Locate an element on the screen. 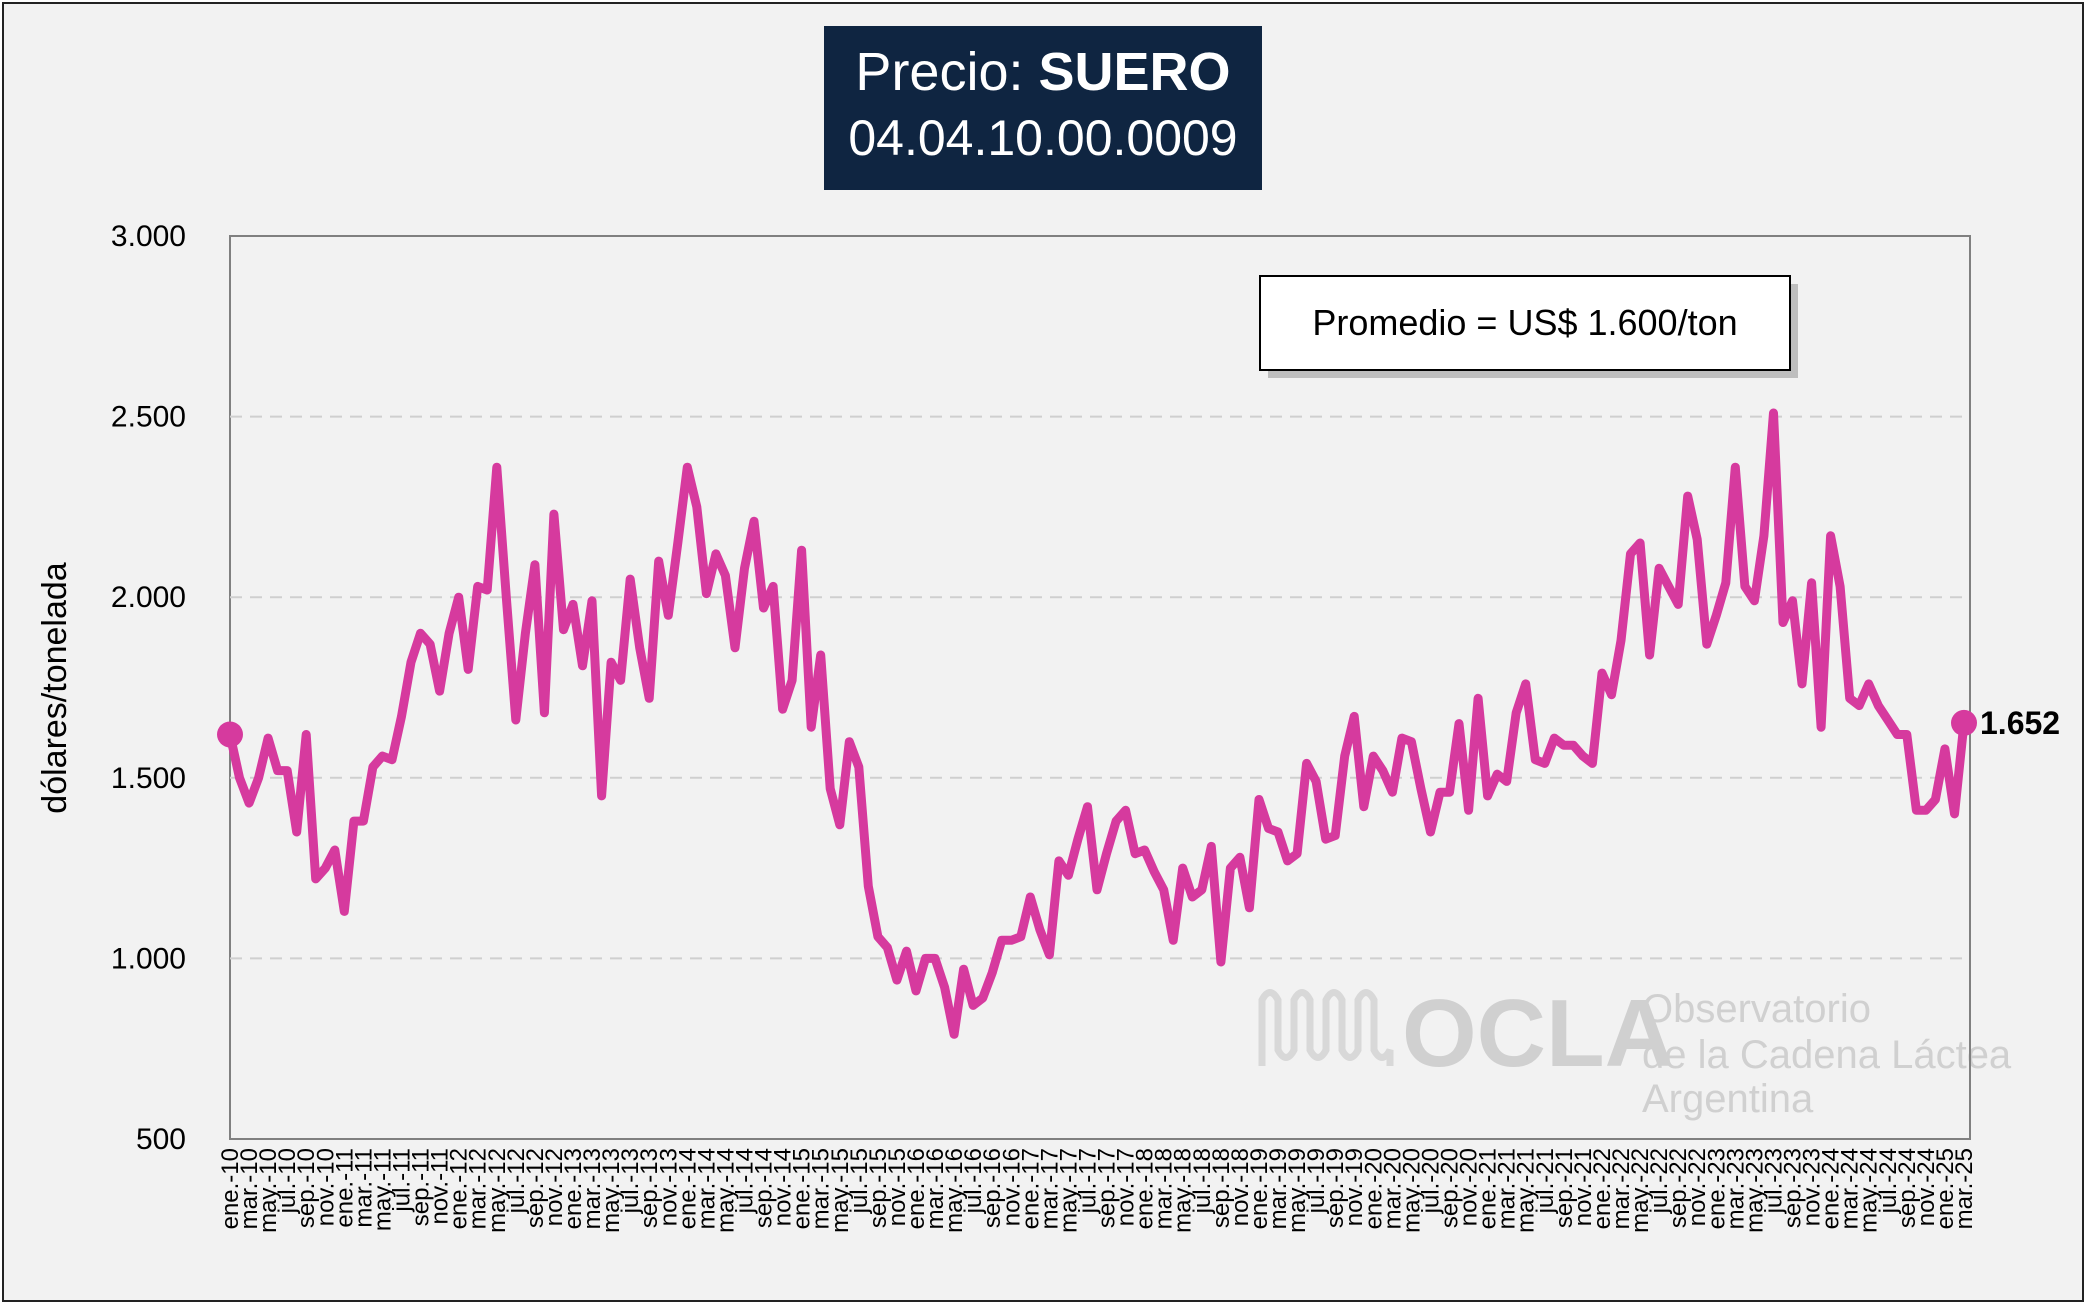 The height and width of the screenshot is (1306, 2088). x-tick-label: may.-13 is located at coordinates (611, 1190).